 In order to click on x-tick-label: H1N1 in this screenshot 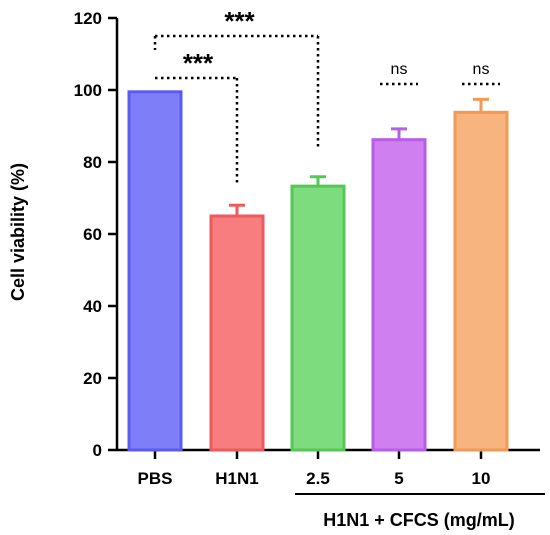, I will do `click(236, 478)`.